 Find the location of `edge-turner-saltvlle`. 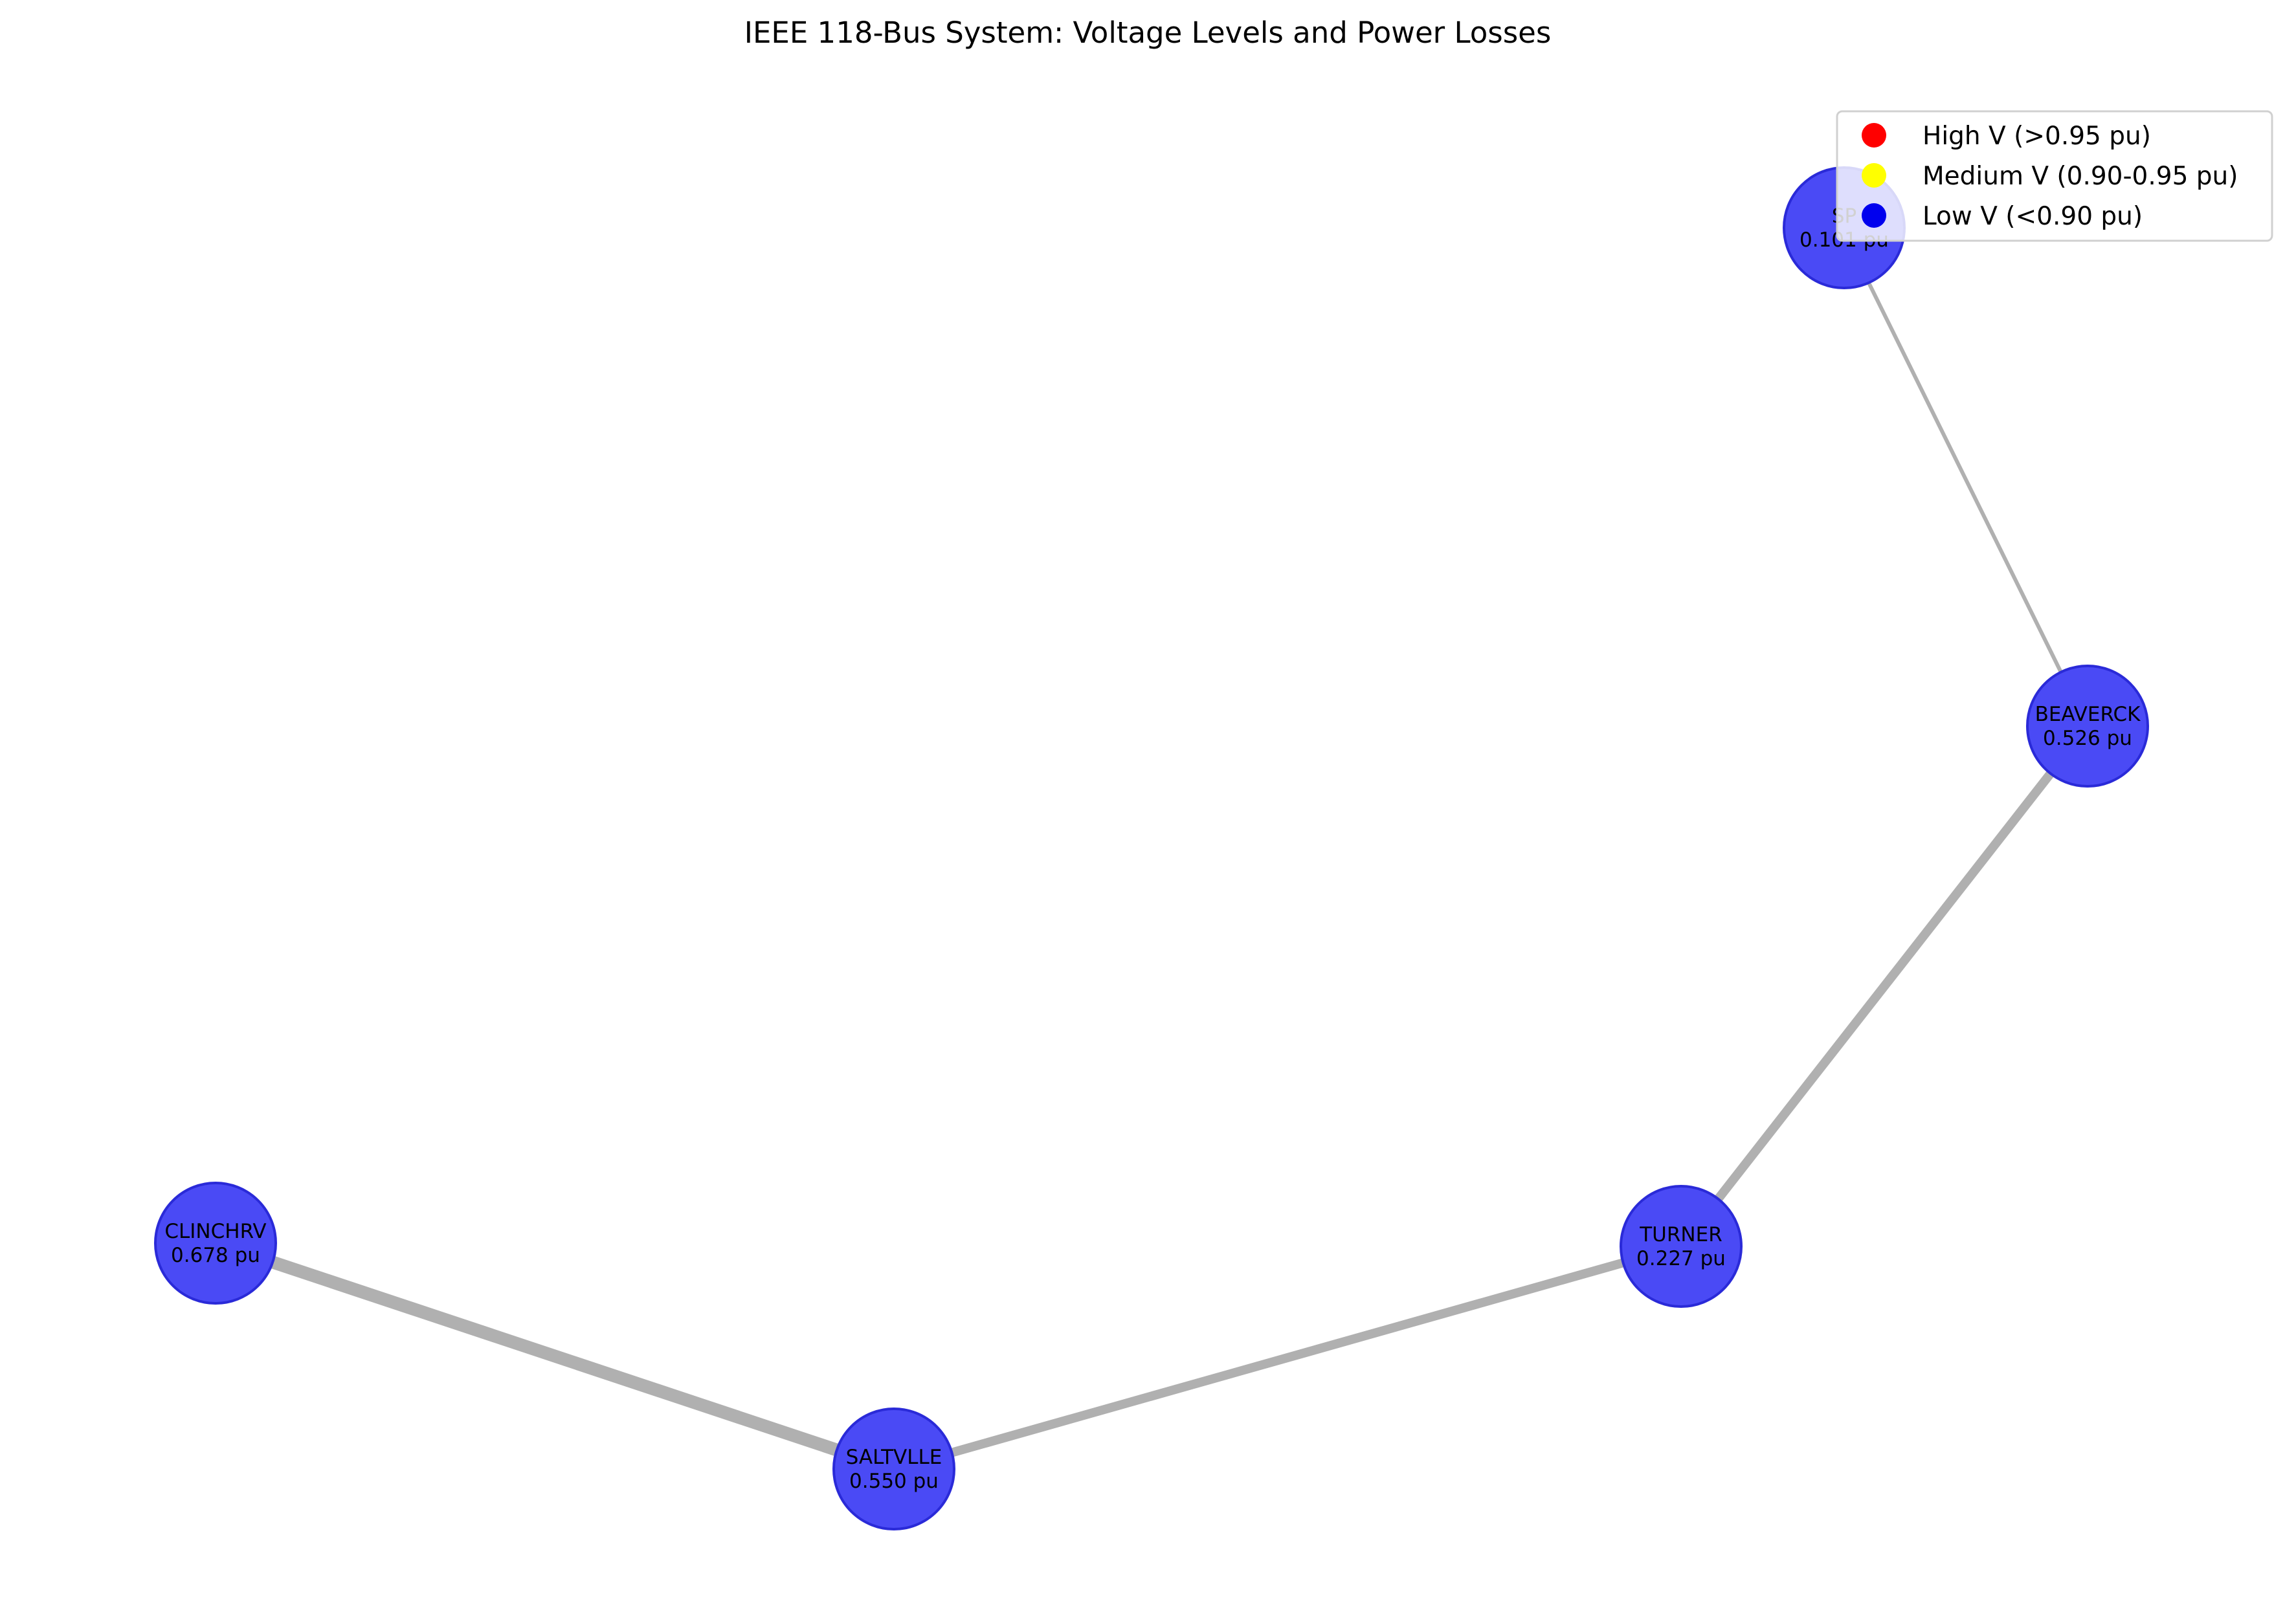

edge-turner-saltvlle is located at coordinates (1288, 1358).